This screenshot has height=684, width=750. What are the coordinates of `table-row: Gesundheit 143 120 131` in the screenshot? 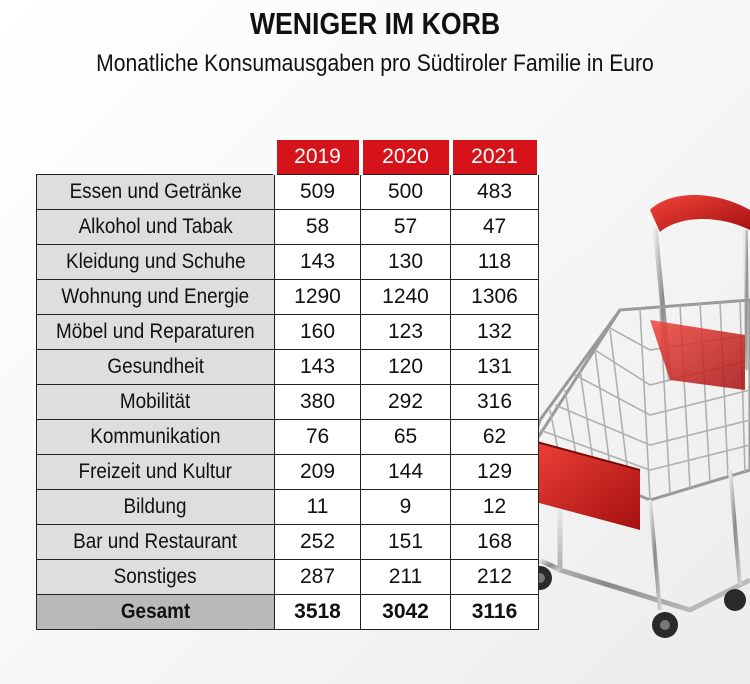 It's located at (287, 367).